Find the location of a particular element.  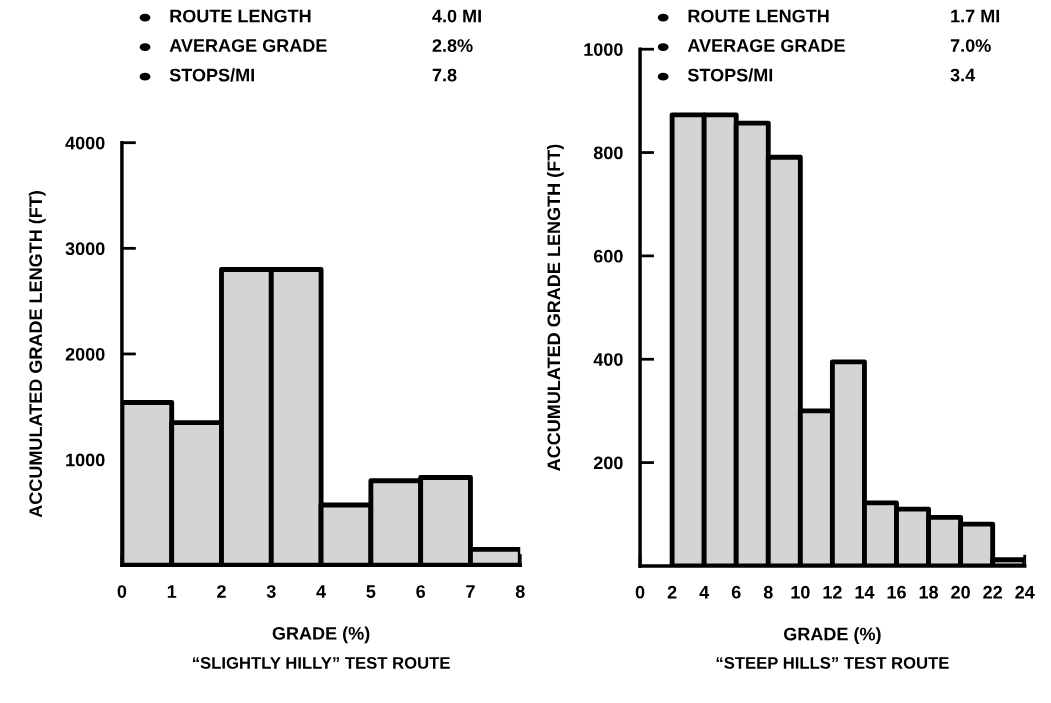

text: 1.7 MI is located at coordinates (975, 16).